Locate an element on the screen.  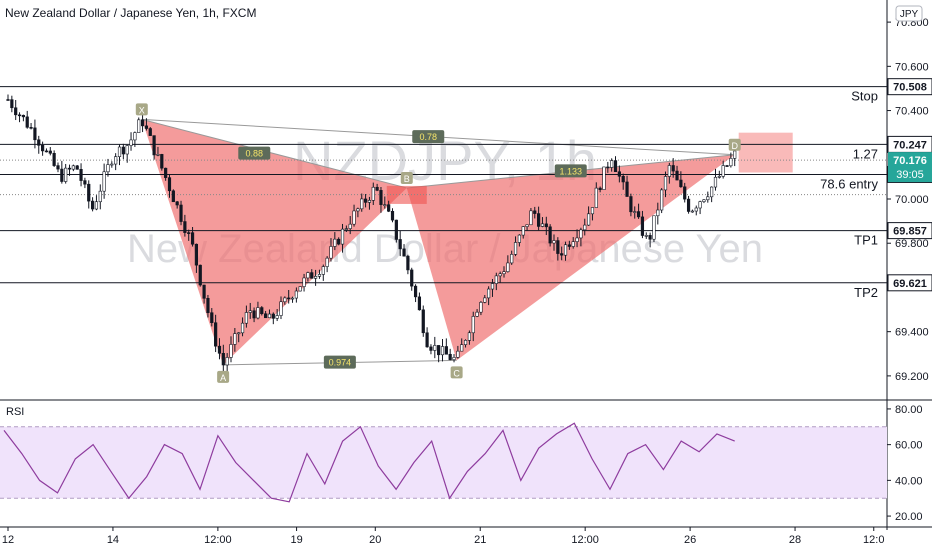
rsi-band is located at coordinates (443, 462).